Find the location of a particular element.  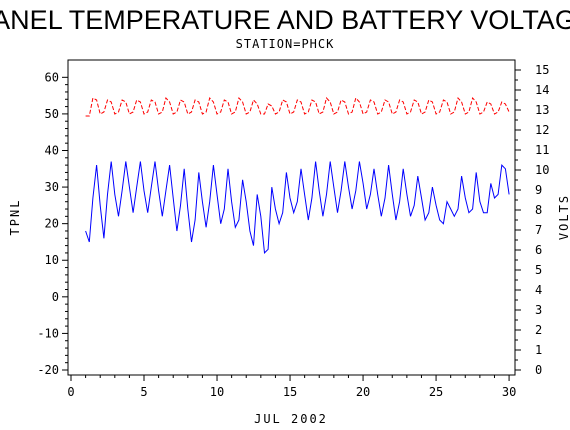

y-right-axis-label: VOLTS is located at coordinates (563, 217).